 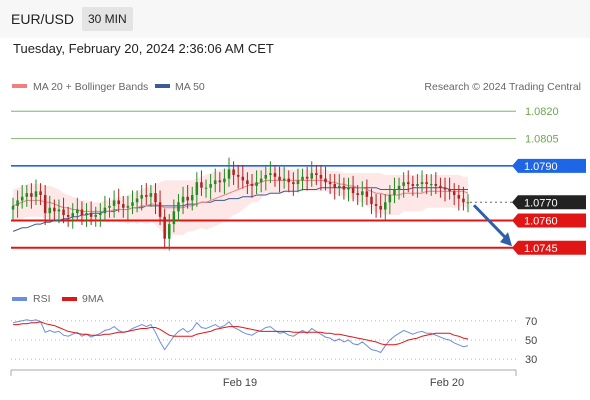 I want to click on ma20-line, so click(x=240, y=195).